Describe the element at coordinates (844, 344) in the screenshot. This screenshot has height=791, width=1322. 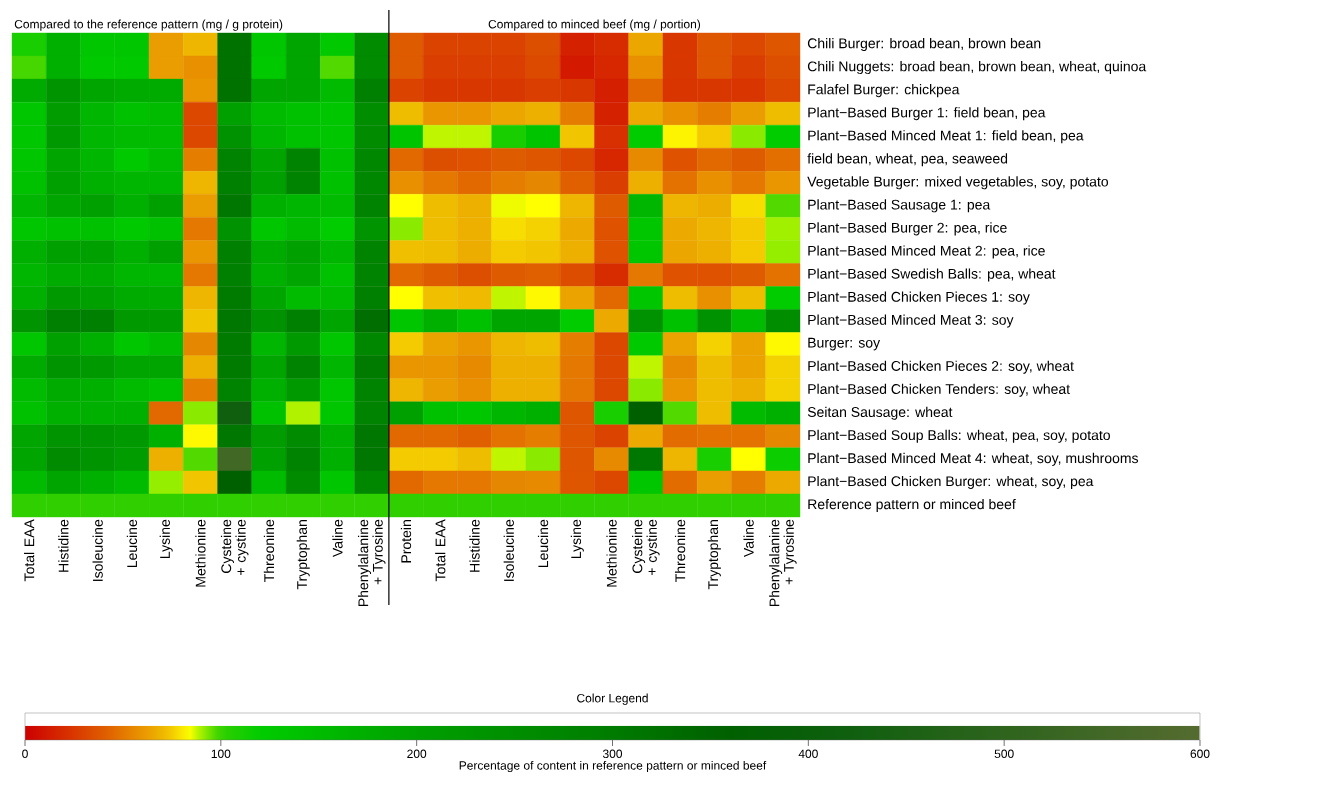
I see `y-tick-label: Burger: soy` at that location.